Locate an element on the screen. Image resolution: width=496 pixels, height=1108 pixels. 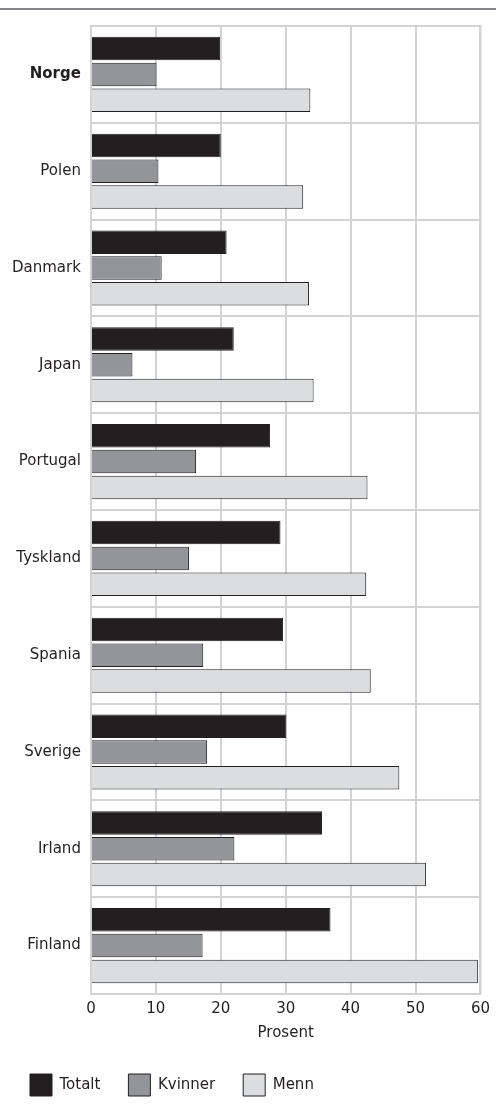
x-tick-label: 20 is located at coordinates (221, 1007).